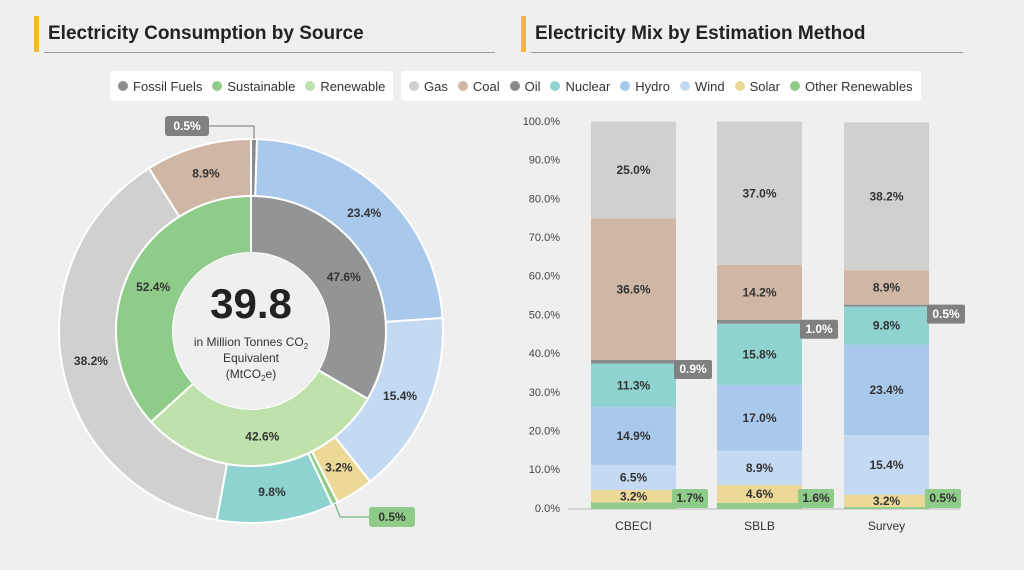  I want to click on bar-segment-sblb-coal, so click(759, 292).